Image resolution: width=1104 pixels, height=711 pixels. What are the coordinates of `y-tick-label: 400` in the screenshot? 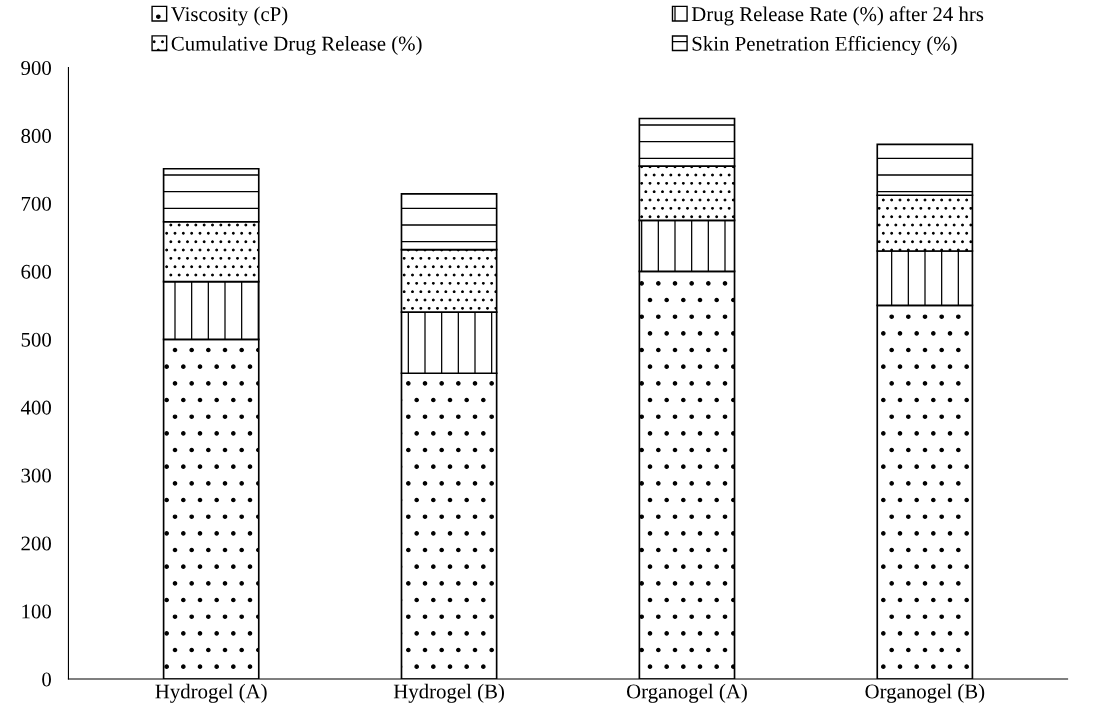 It's located at (35, 407).